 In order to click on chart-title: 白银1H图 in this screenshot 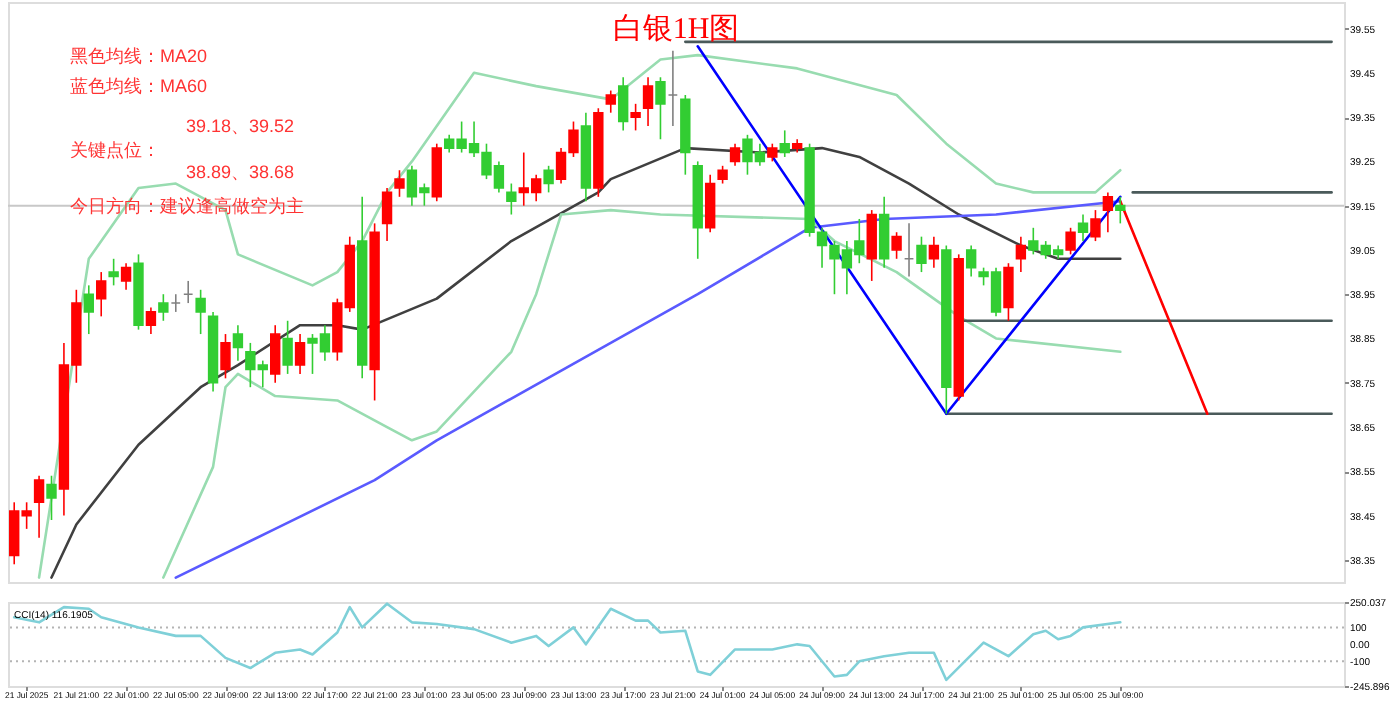, I will do `click(676, 29)`.